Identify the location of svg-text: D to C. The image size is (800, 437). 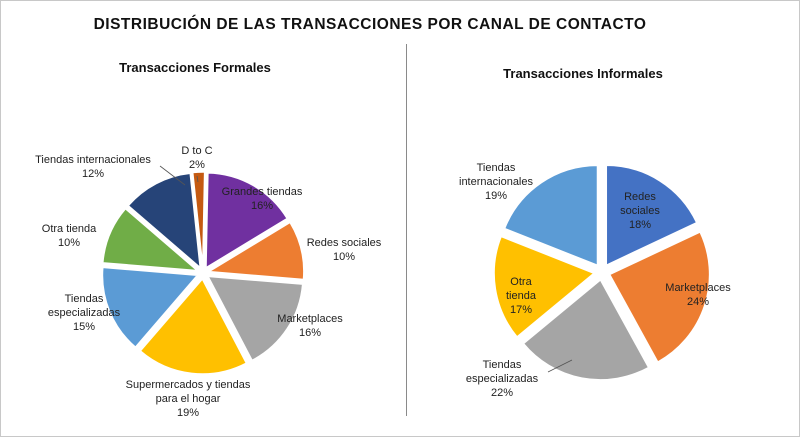
(196, 151).